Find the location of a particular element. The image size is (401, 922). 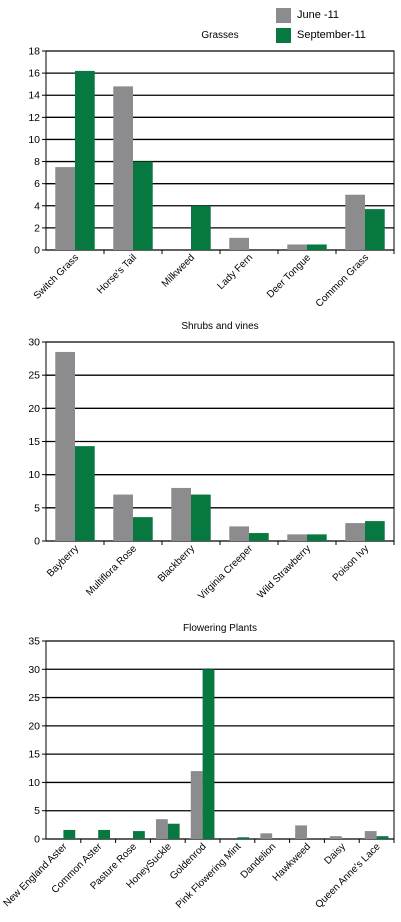

chart-0-category-label-4: Deer Tongue is located at coordinates (289, 276).